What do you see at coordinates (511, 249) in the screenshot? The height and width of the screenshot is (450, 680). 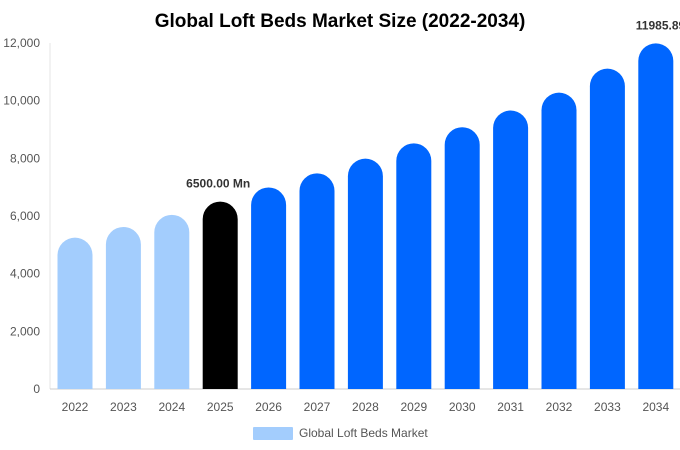 I see `bar-2031` at bounding box center [511, 249].